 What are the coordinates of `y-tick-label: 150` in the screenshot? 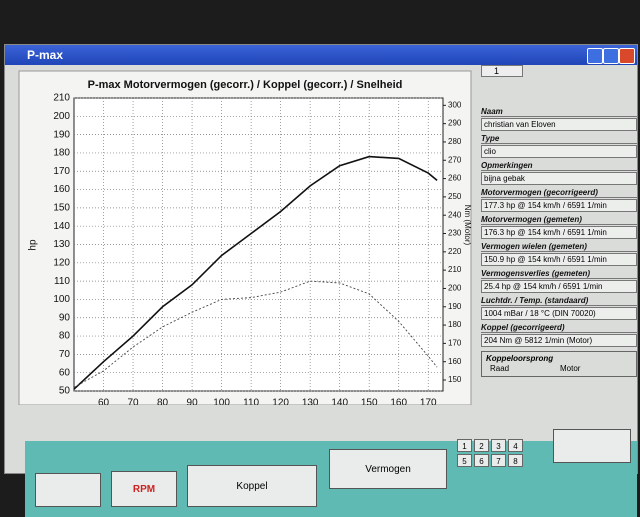 It's located at (61, 208).